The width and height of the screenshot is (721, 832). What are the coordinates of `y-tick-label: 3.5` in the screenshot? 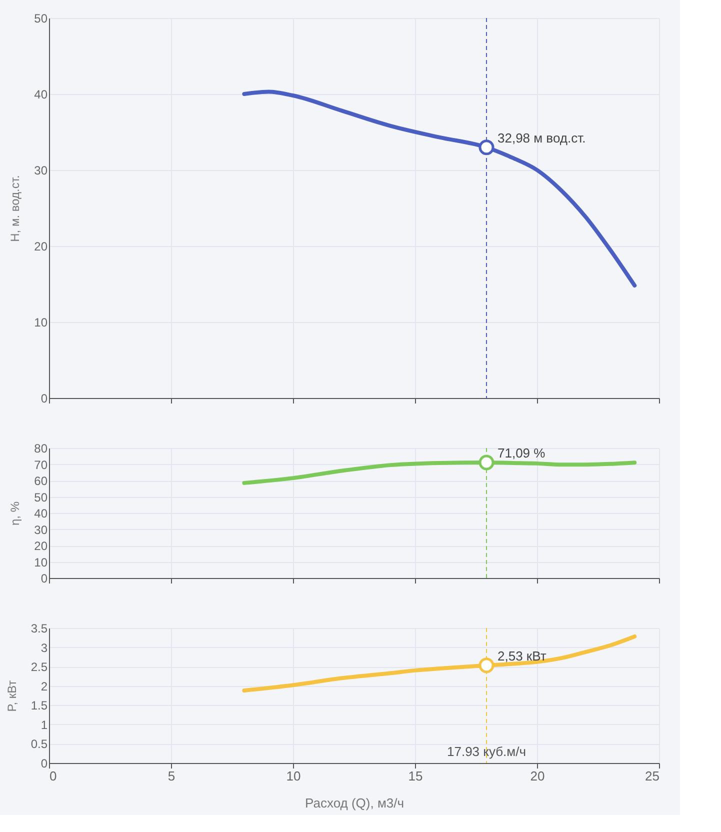 It's located at (39, 629).